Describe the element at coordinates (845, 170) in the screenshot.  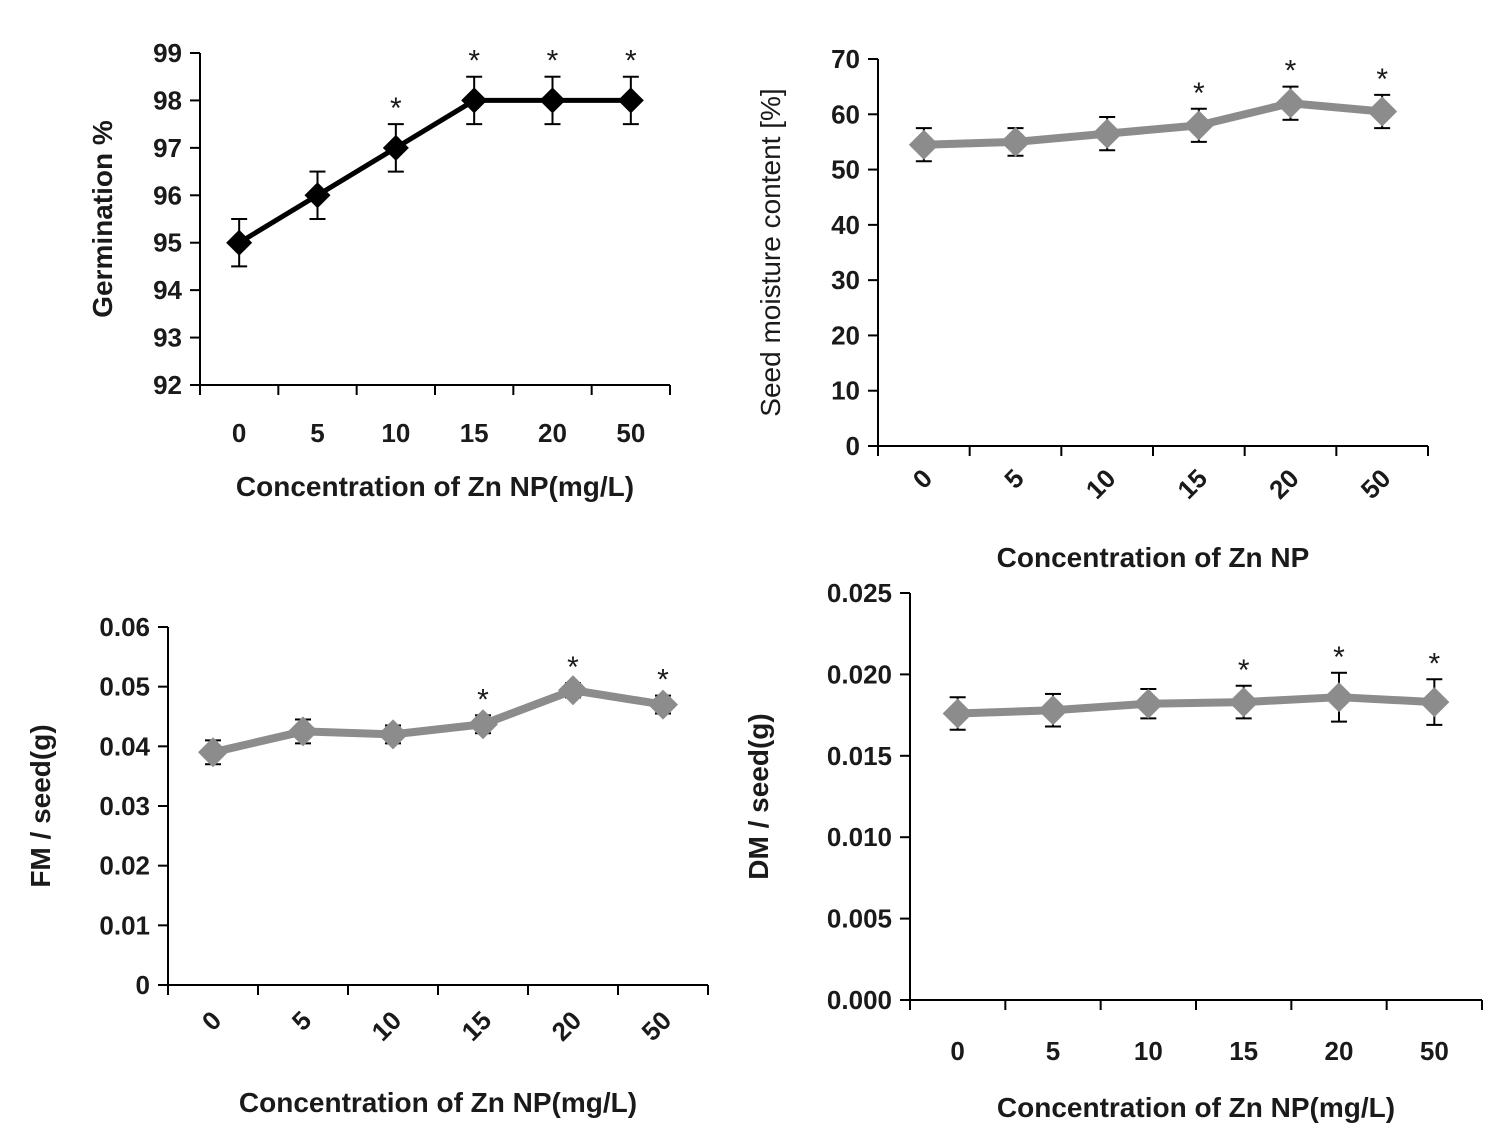
I see `y-tick-label: 50` at that location.